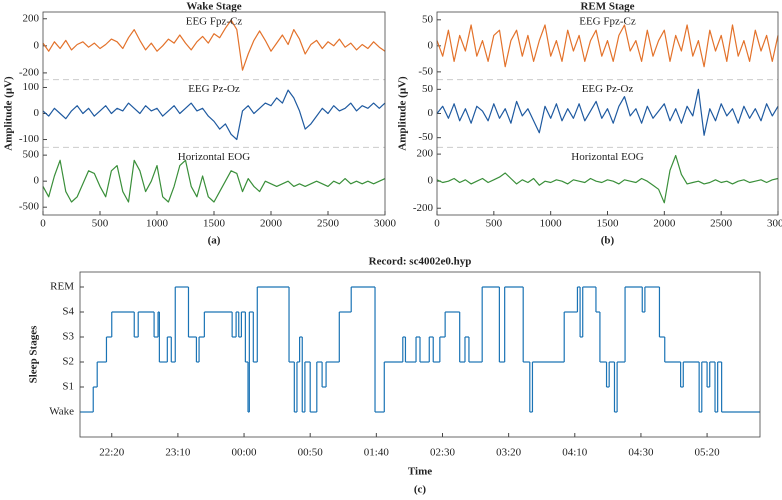 The image size is (782, 500). I want to click on x-tick-label: 01:40, so click(377, 453).